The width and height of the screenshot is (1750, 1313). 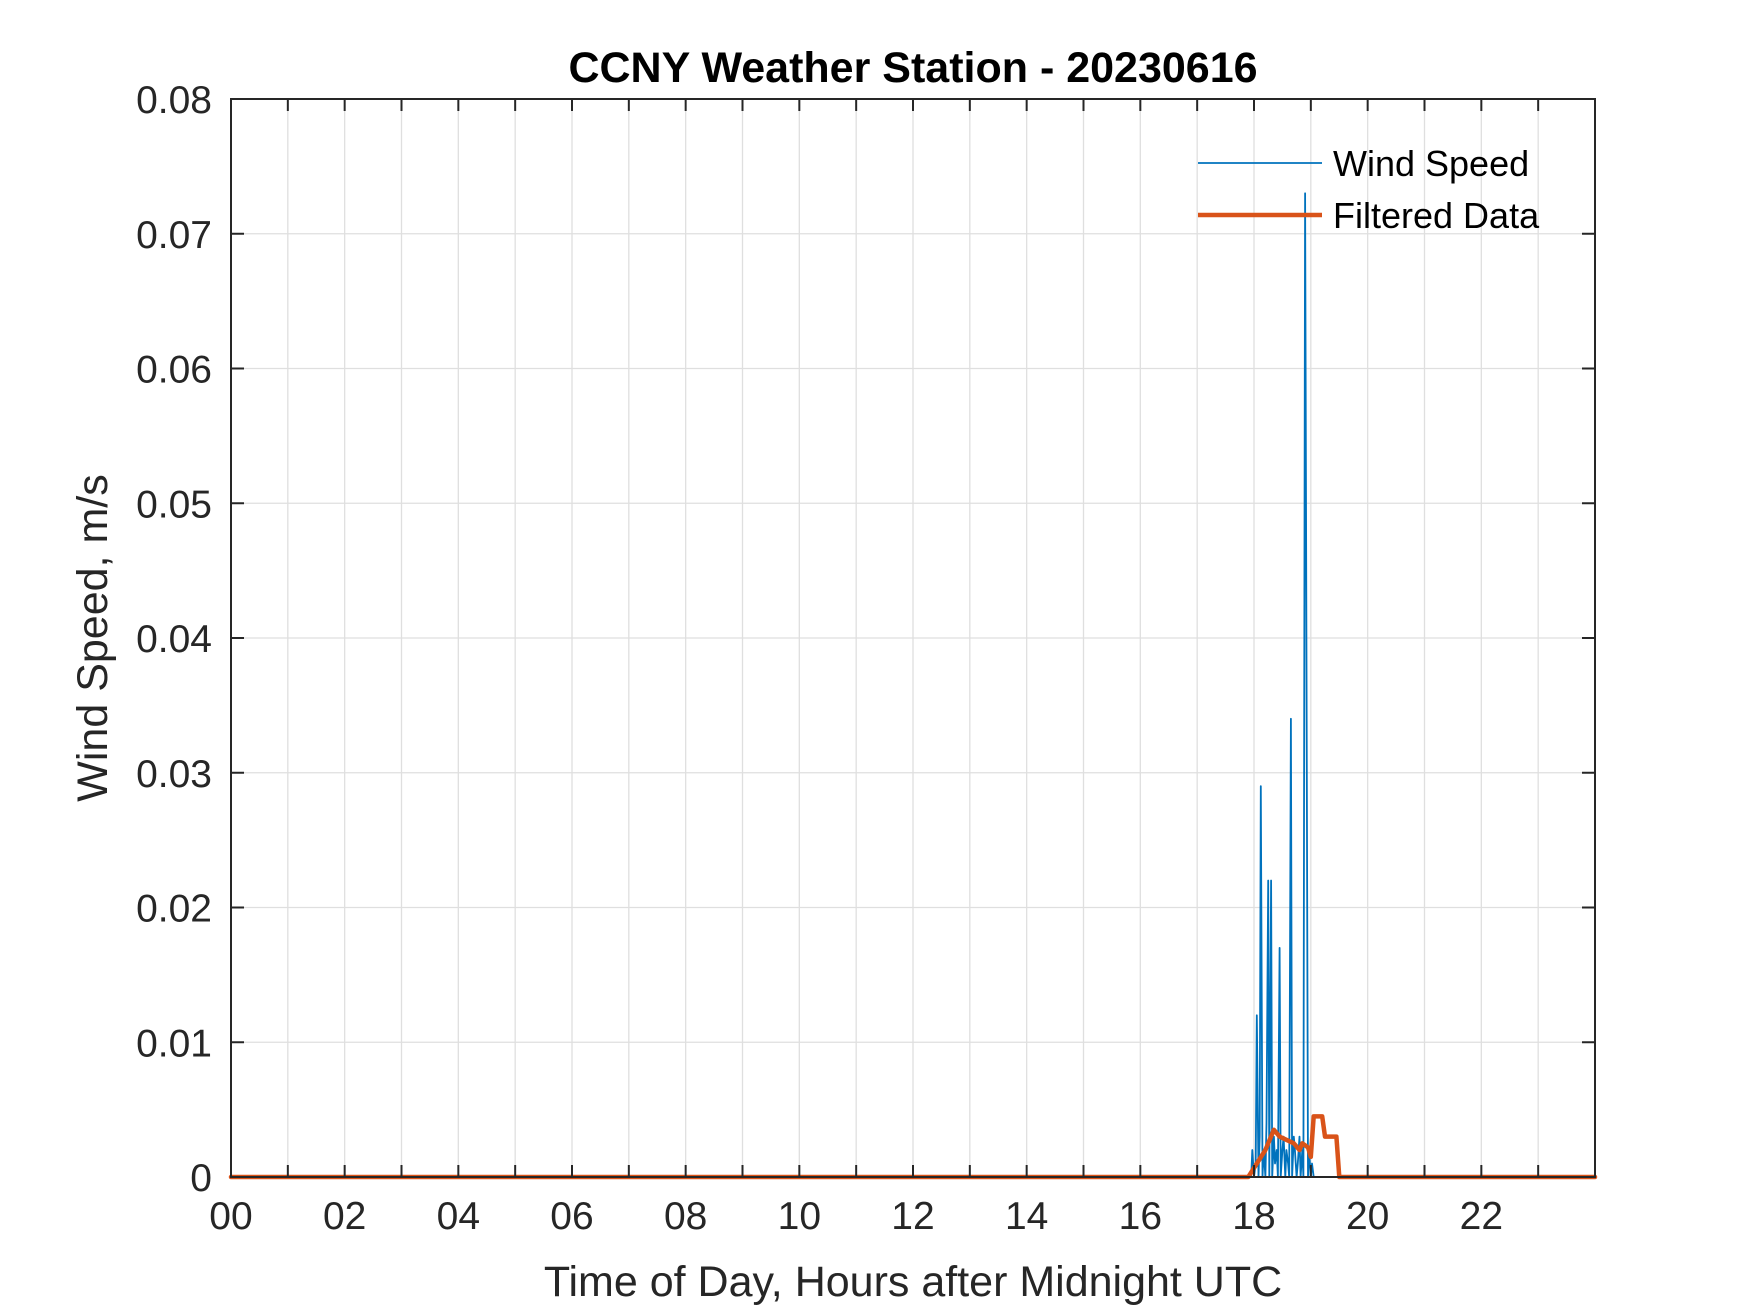 What do you see at coordinates (1140, 1216) in the screenshot?
I see `x-tick-label: 16` at bounding box center [1140, 1216].